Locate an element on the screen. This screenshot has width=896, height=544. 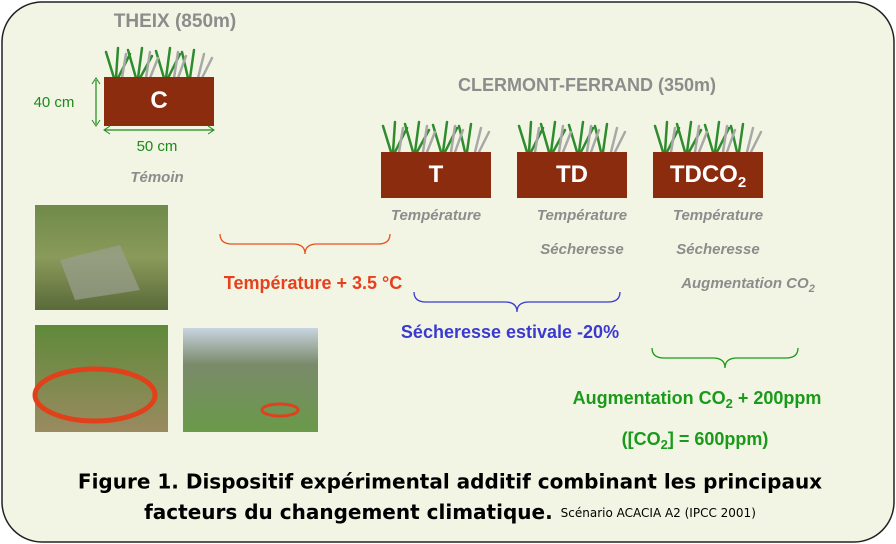
factor: Témoin is located at coordinates (156, 177).